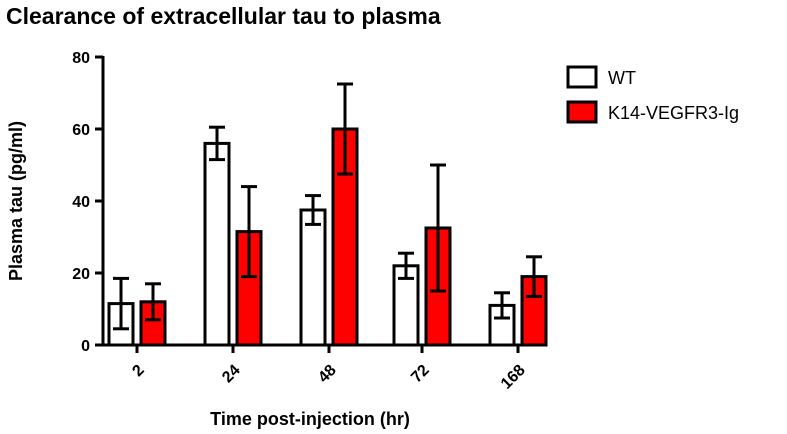  Describe the element at coordinates (81, 202) in the screenshot. I see `y-tick-label-40: 40` at that location.